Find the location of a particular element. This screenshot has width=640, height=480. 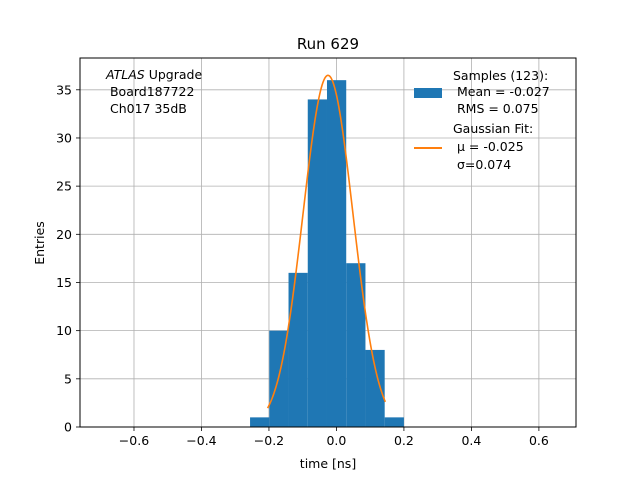

y-tick-label: 10 is located at coordinates (64, 330).